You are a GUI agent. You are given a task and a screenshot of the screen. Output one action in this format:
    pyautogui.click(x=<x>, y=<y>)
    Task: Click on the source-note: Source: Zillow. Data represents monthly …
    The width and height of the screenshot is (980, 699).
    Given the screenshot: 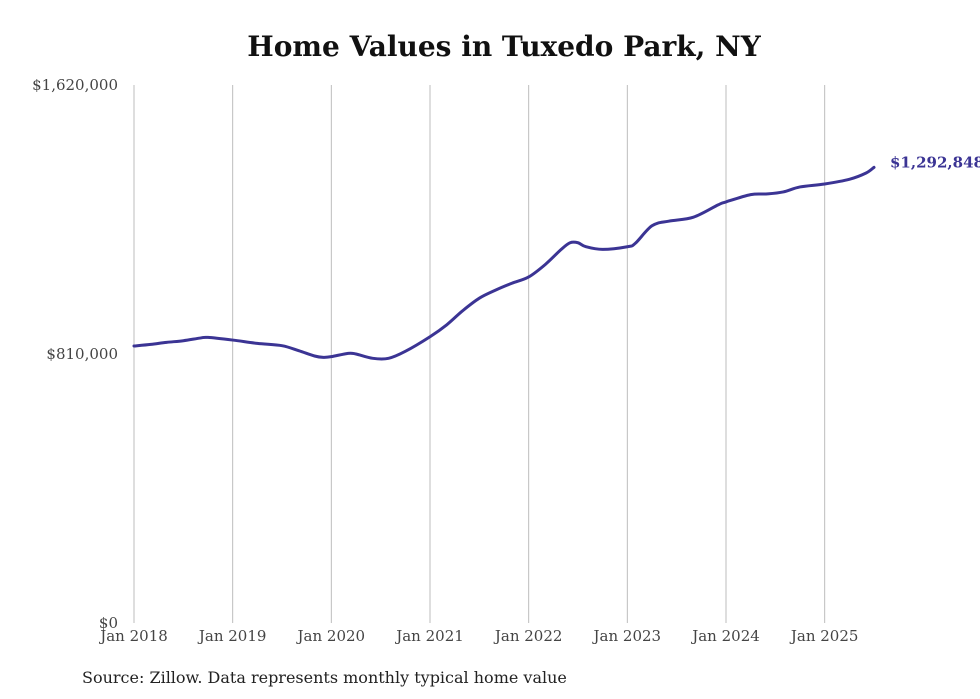 What is the action you would take?
    pyautogui.click(x=324, y=677)
    